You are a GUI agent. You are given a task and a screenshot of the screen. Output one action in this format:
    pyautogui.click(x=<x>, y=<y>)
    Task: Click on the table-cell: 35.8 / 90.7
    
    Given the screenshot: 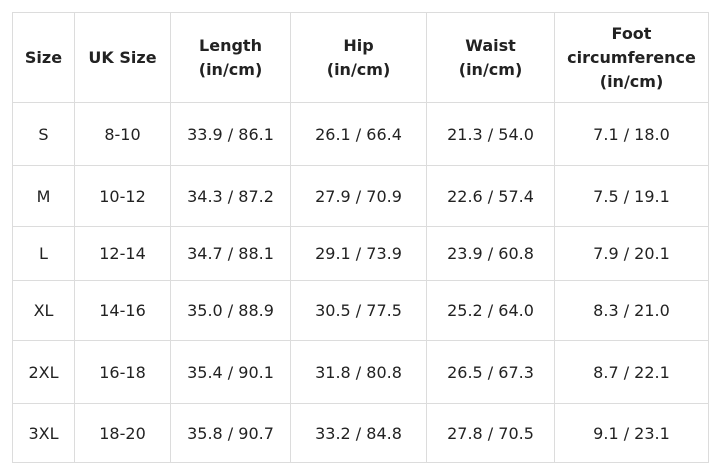 What is the action you would take?
    pyautogui.click(x=230, y=433)
    